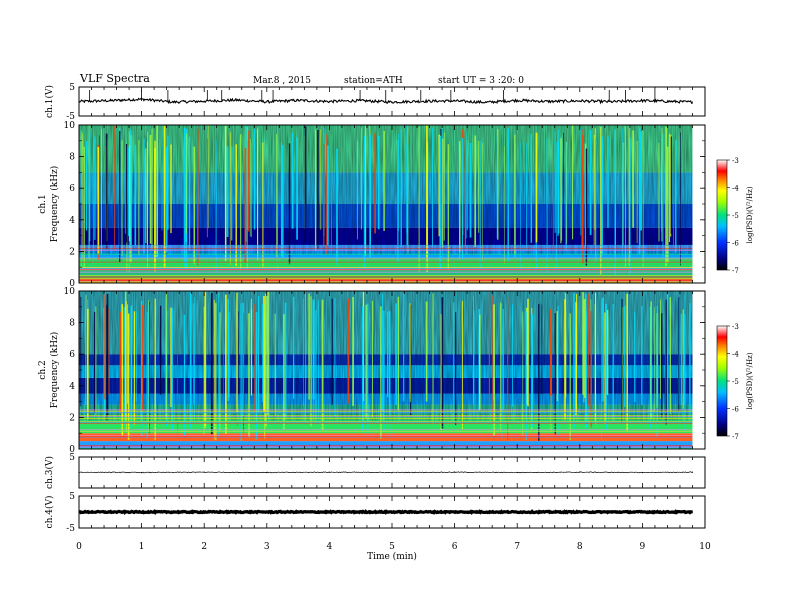  What do you see at coordinates (481, 81) in the screenshot?
I see `start-time-label: start UT = 3 :20: 0` at bounding box center [481, 81].